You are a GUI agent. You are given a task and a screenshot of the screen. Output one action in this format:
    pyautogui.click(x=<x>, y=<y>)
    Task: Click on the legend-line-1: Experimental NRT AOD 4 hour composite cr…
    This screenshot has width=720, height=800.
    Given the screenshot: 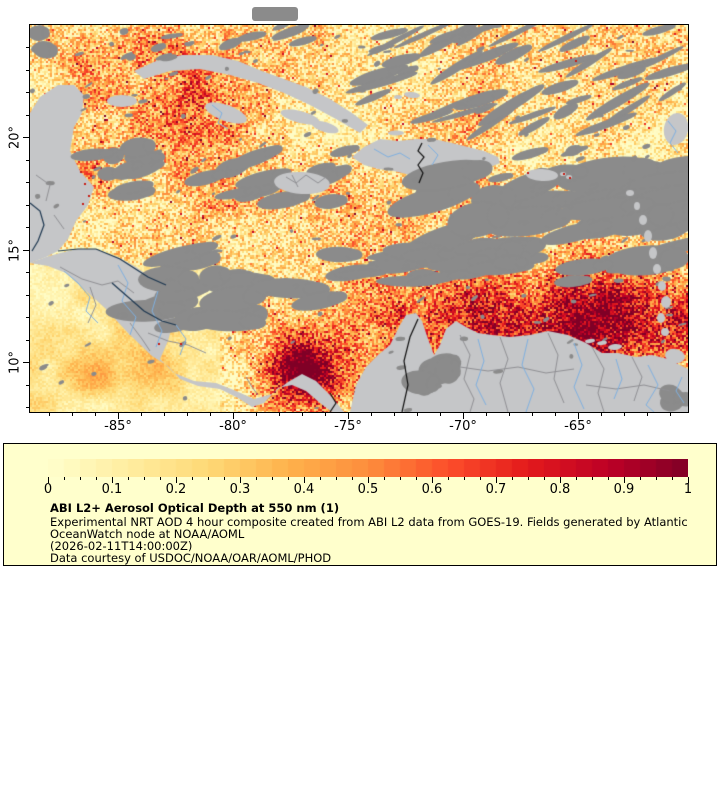 What is the action you would take?
    pyautogui.click(x=369, y=522)
    